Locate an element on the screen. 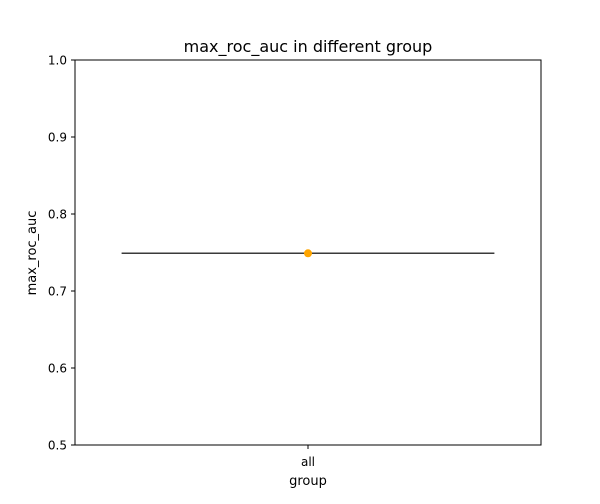 The image size is (600, 504). y-tick-label: 0.7 is located at coordinates (57, 292).